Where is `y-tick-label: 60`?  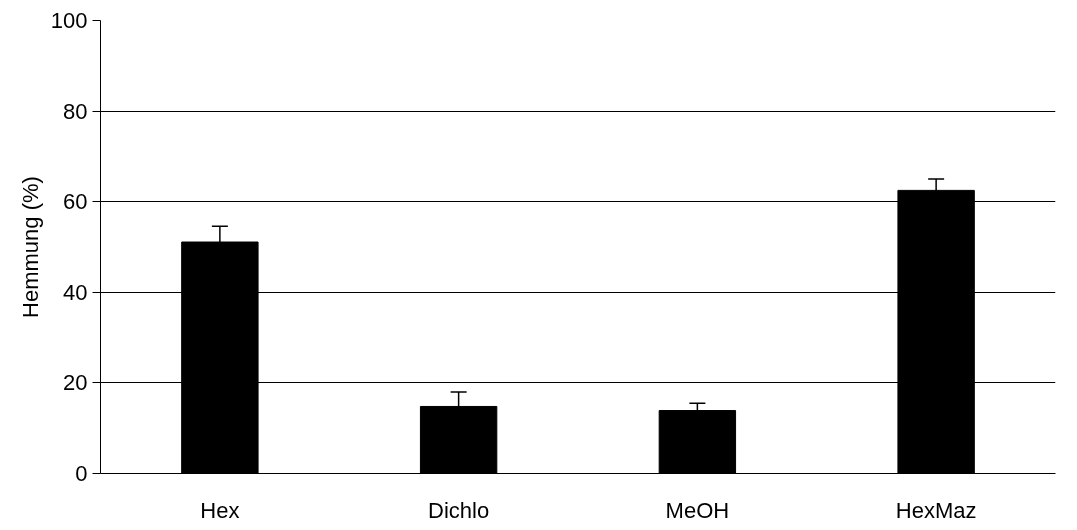 y-tick-label: 60 is located at coordinates (75, 202).